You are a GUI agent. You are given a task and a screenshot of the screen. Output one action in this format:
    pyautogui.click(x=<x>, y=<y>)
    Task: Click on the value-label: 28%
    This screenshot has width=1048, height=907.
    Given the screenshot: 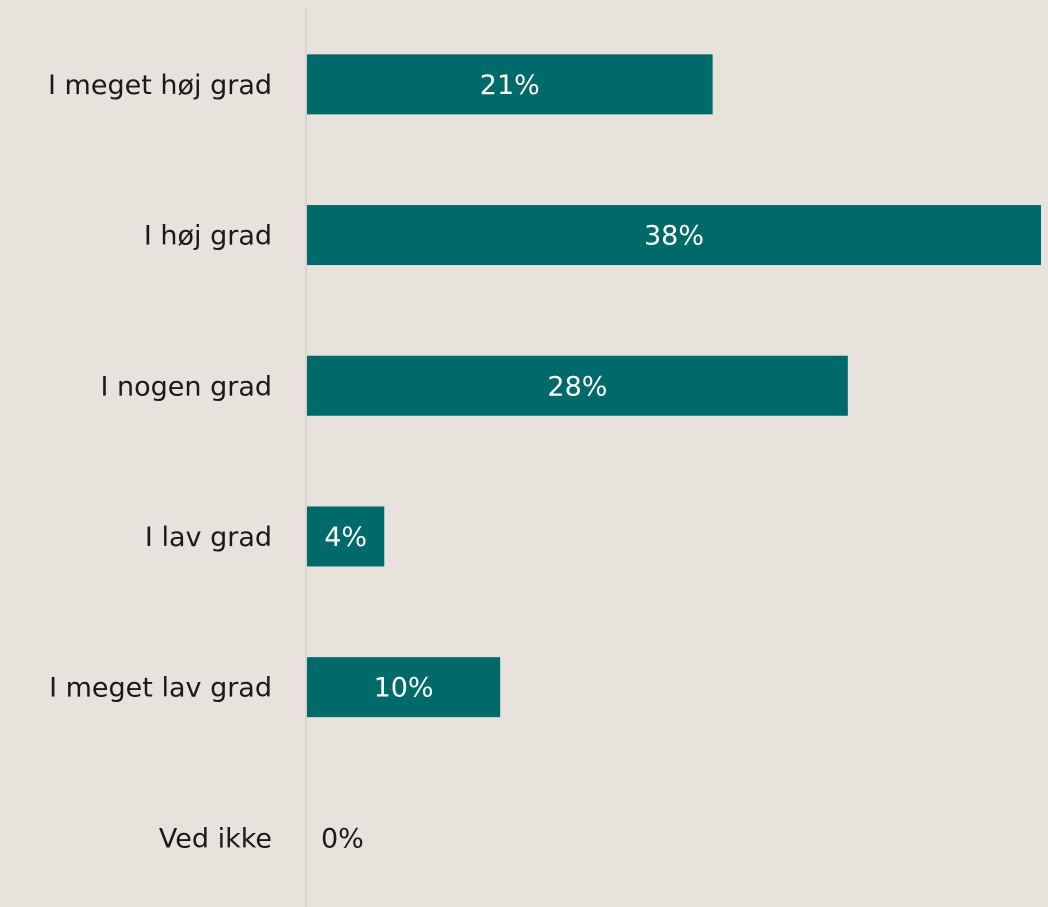 What is the action you would take?
    pyautogui.click(x=577, y=386)
    